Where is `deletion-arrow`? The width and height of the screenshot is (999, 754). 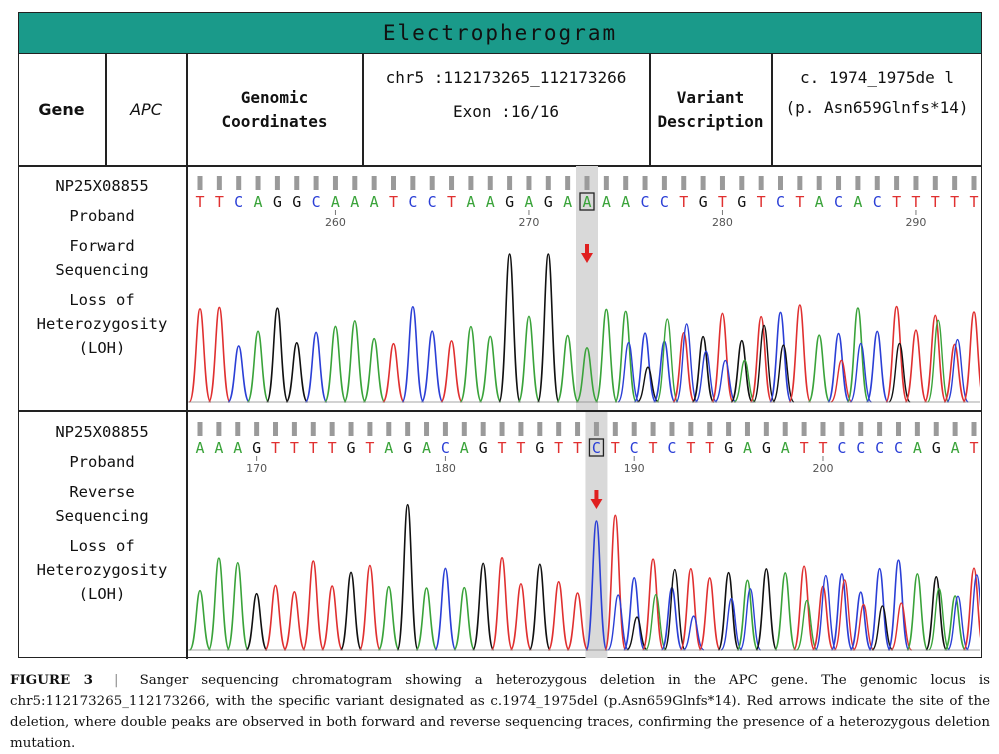 deletion-arrow is located at coordinates (587, 249).